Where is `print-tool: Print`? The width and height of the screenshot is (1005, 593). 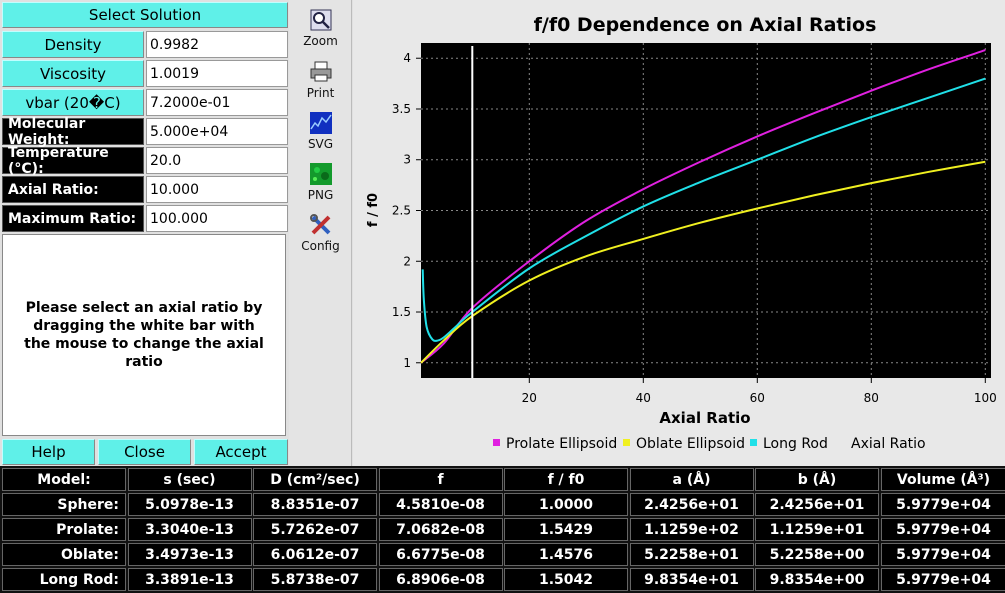
print-tool: Print is located at coordinates (320, 80).